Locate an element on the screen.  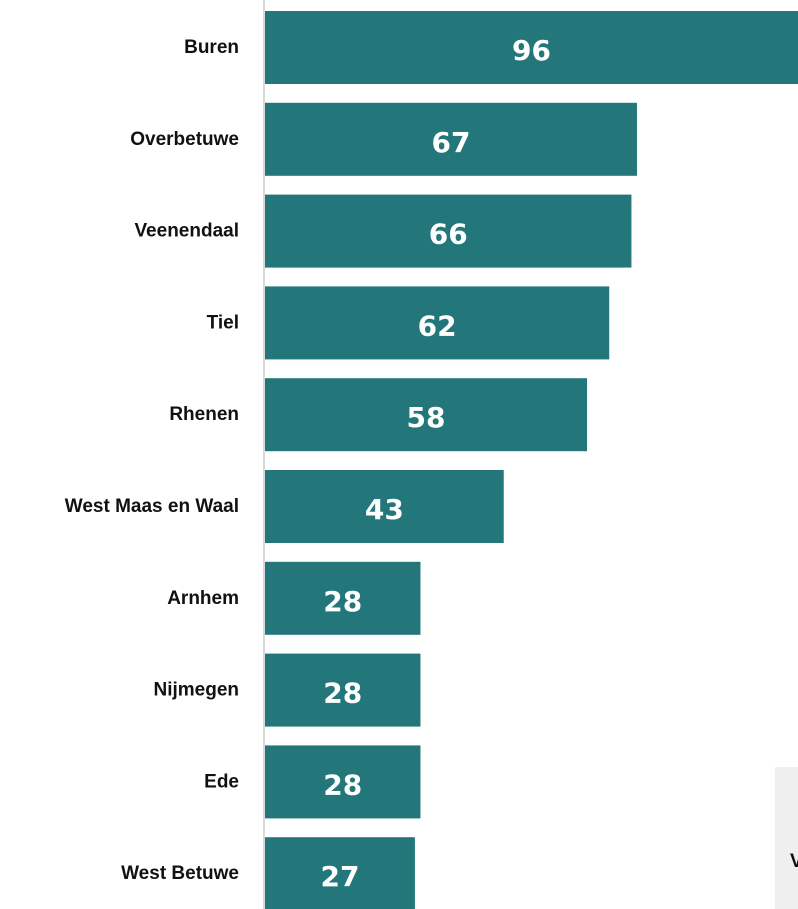
bar-overbetuwe is located at coordinates (451, 139).